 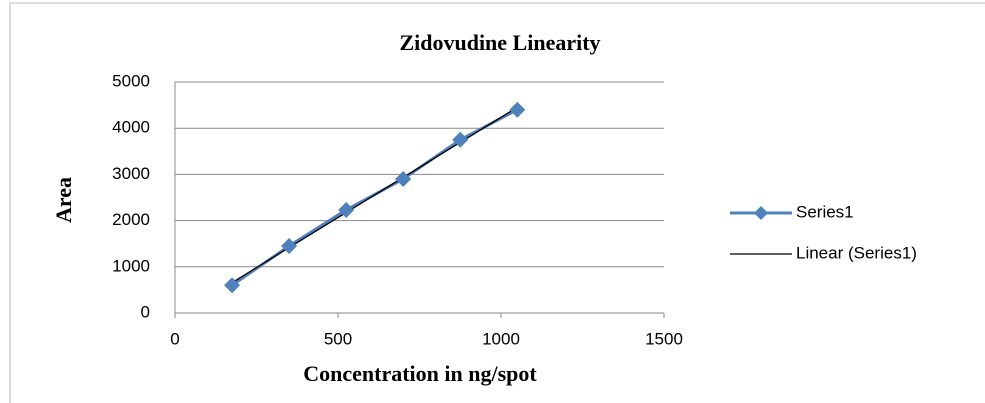 What do you see at coordinates (131, 80) in the screenshot?
I see `y-tick-label: 5000` at bounding box center [131, 80].